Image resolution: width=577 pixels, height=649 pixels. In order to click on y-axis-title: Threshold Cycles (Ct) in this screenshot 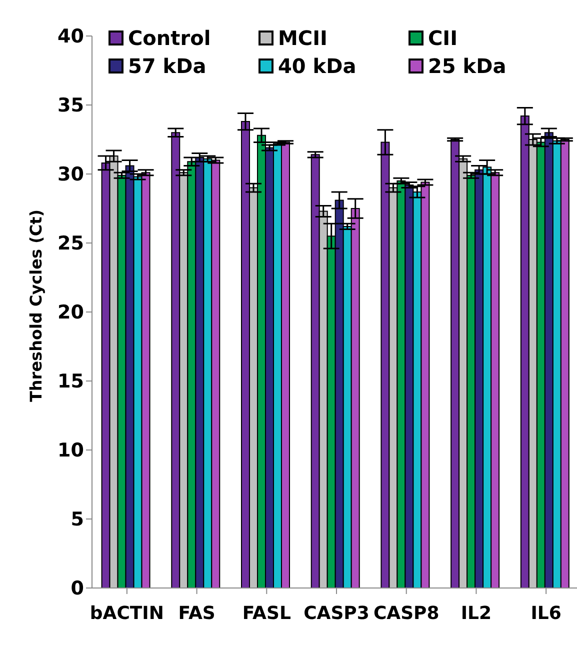, I will do `click(36, 305)`.